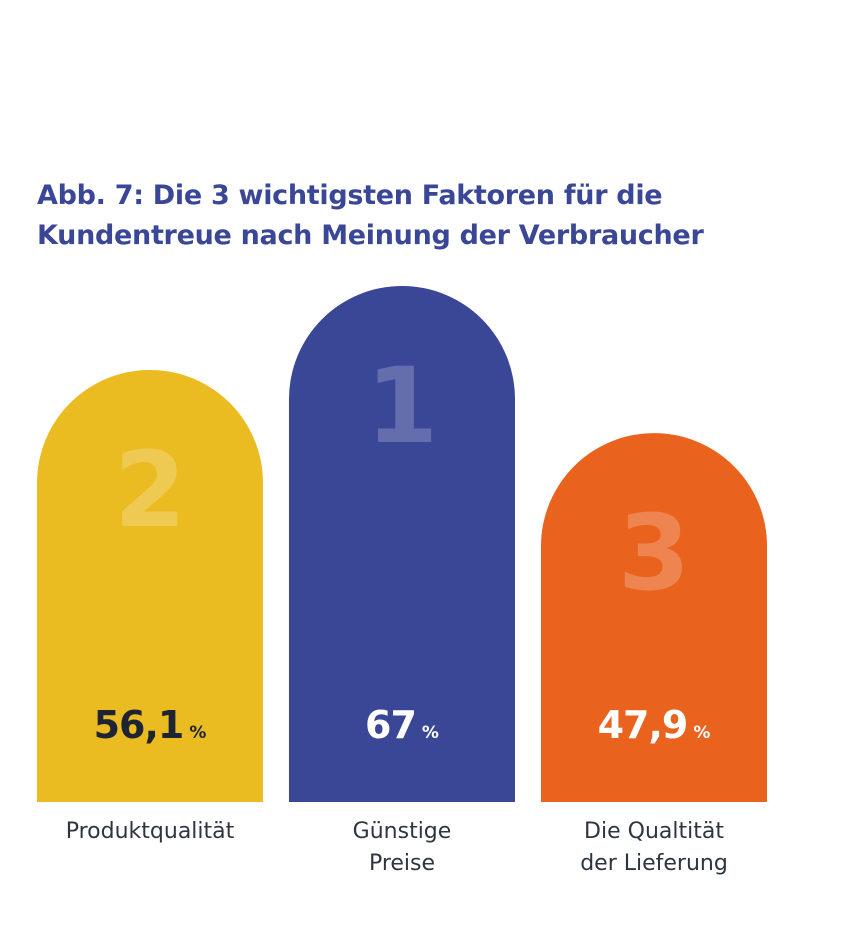 Image resolution: width=856 pixels, height=952 pixels. I want to click on category-label-3-line-1: Die Qualtität, so click(654, 831).